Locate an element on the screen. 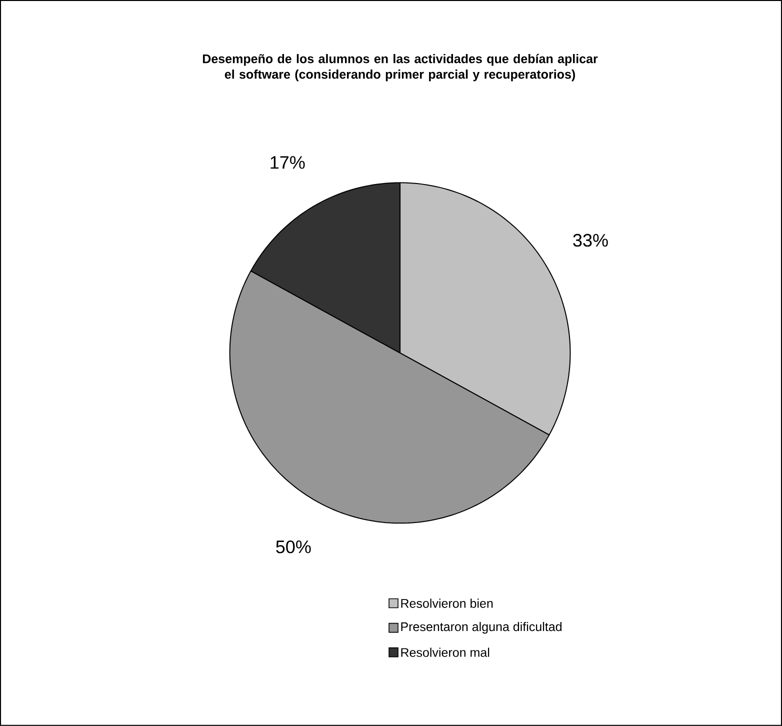 Image resolution: width=782 pixels, height=726 pixels. legend-label: Resolvieron mal is located at coordinates (445, 652).